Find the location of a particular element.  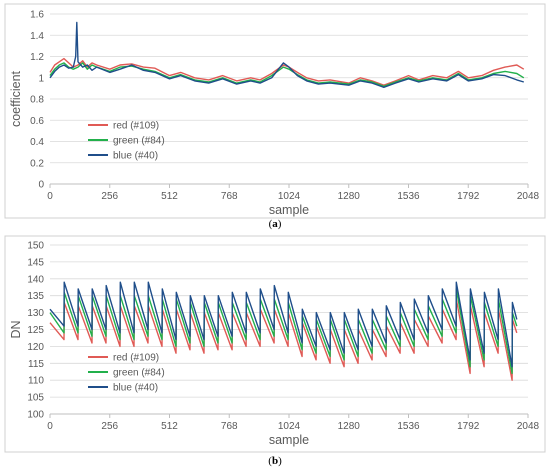

panel-caption: (b) is located at coordinates (275, 461).